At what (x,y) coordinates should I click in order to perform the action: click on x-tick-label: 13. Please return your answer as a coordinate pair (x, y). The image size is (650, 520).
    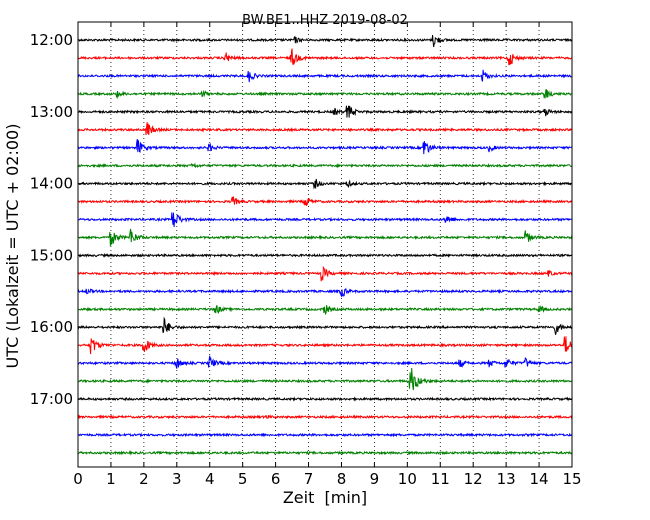
    Looking at the image, I should click on (506, 479).